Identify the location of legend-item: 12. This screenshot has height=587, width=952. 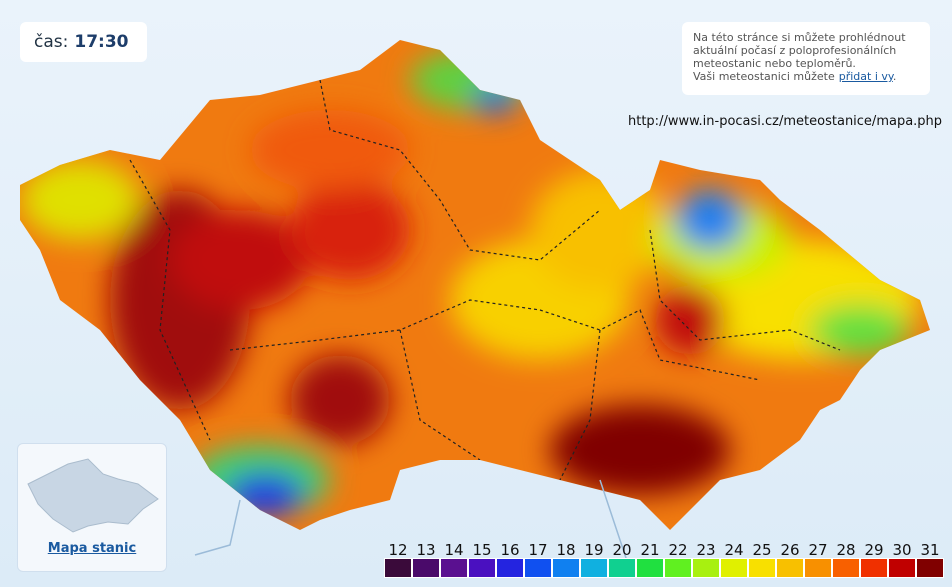
(398, 559).